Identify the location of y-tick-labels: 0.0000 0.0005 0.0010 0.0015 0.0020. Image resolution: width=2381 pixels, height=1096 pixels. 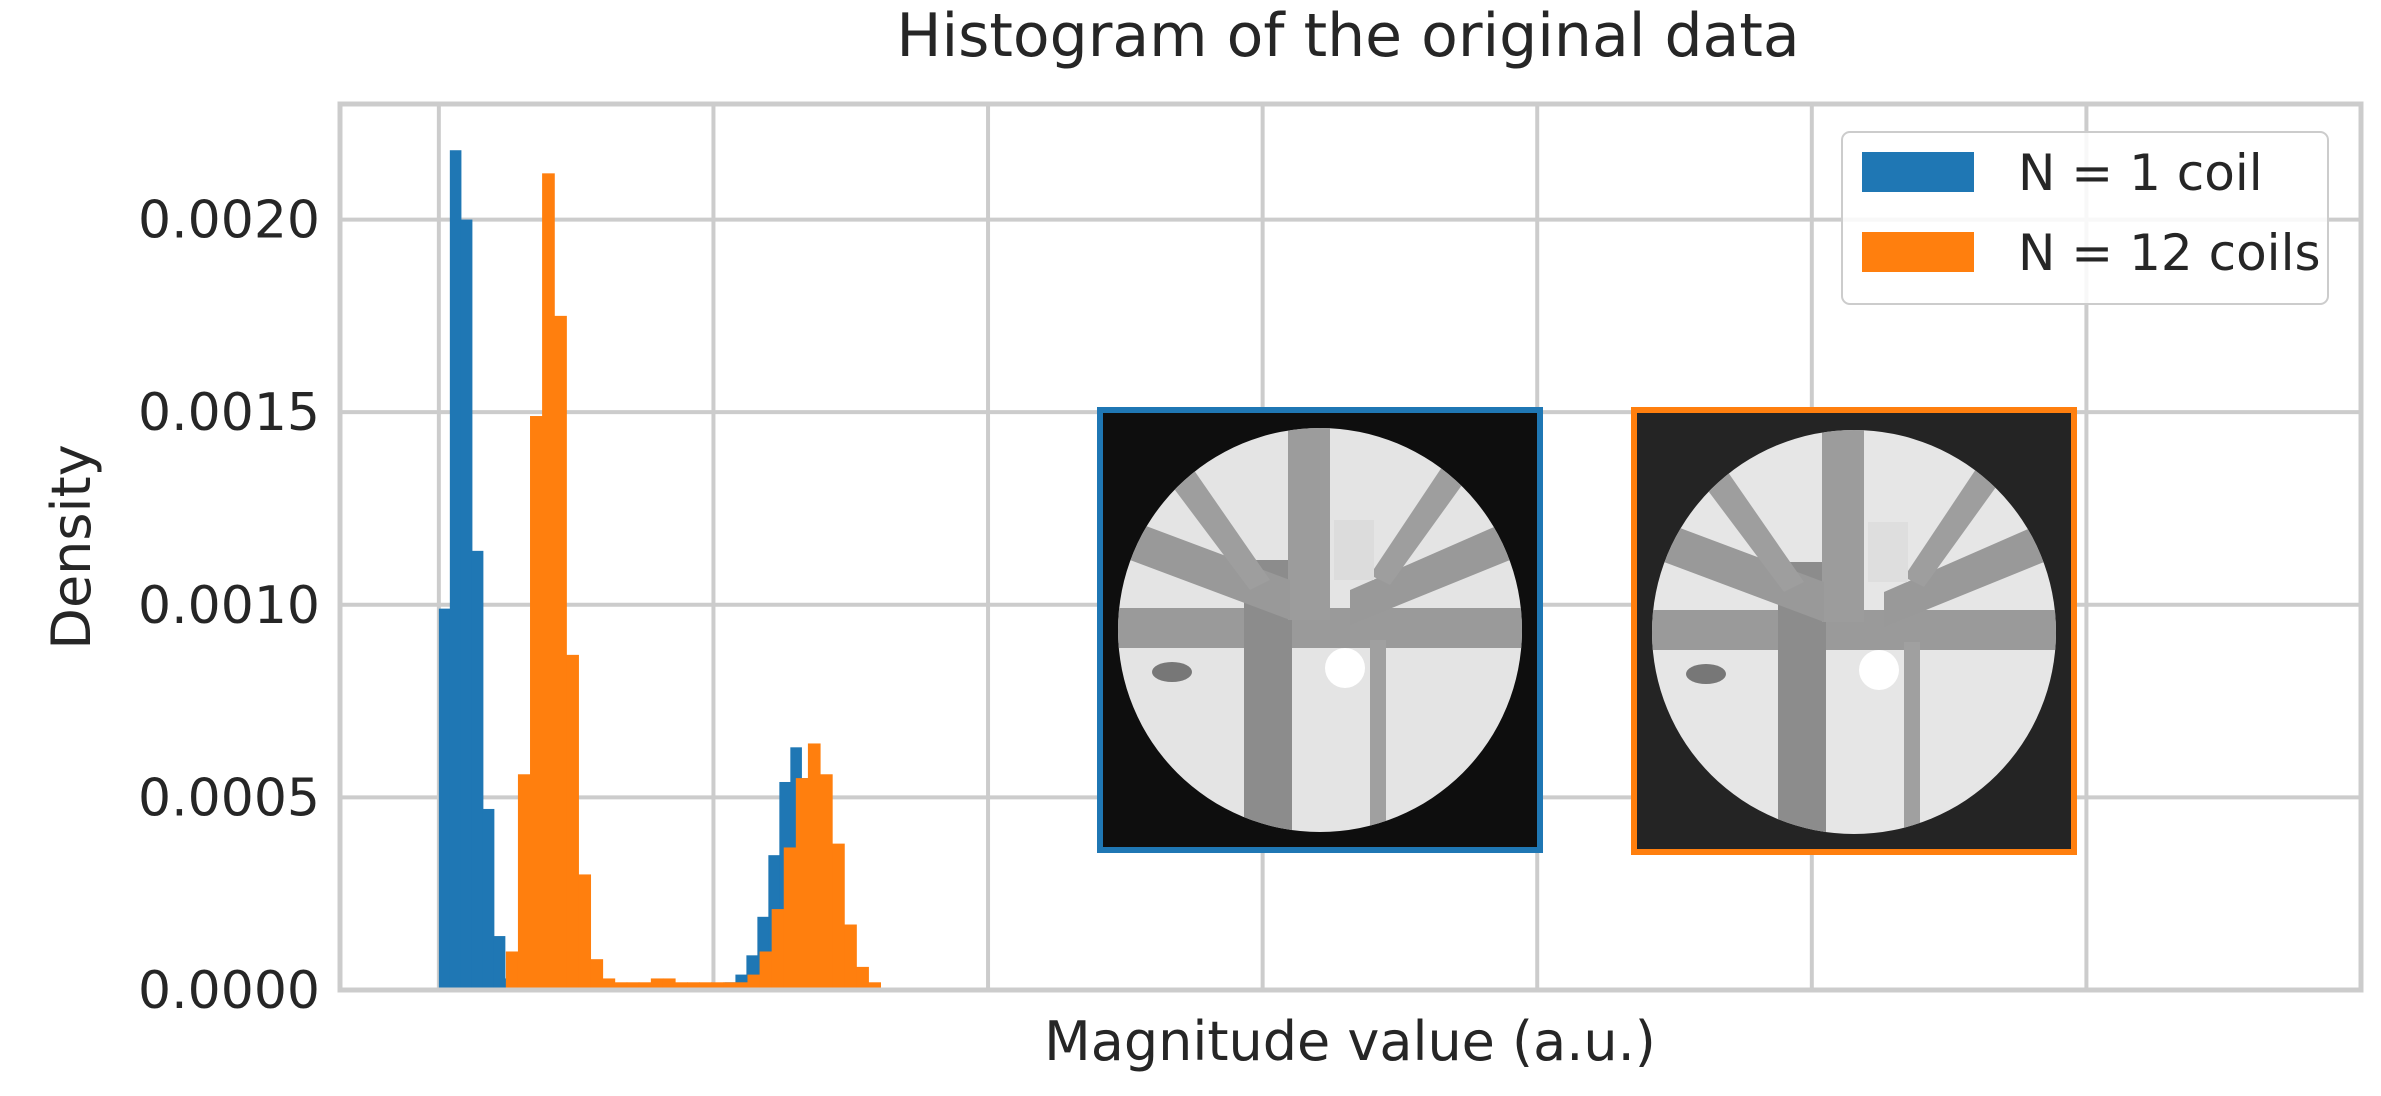
(229, 606).